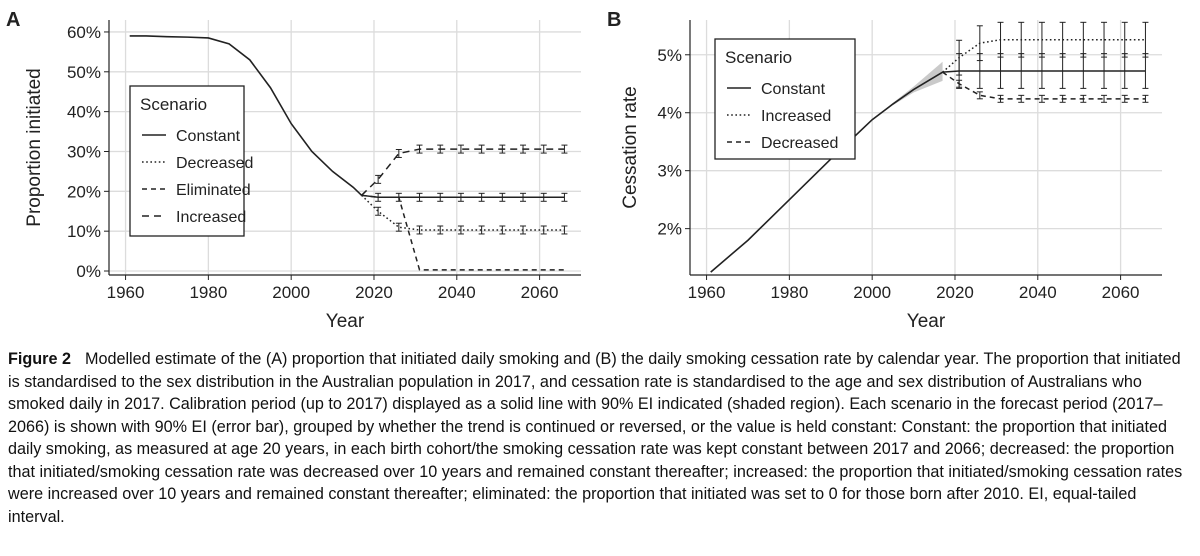  Describe the element at coordinates (84, 151) in the screenshot. I see `y-tick-label: 30%` at that location.